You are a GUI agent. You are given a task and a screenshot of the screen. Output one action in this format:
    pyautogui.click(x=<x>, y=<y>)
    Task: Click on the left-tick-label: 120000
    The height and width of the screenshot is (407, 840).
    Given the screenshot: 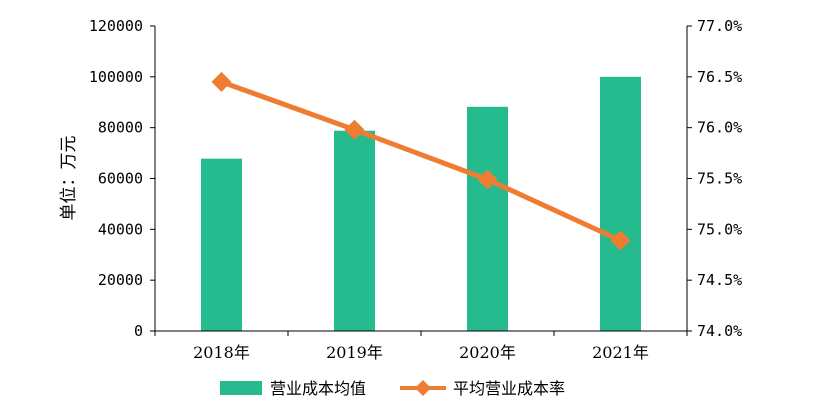 What is the action you would take?
    pyautogui.click(x=116, y=26)
    